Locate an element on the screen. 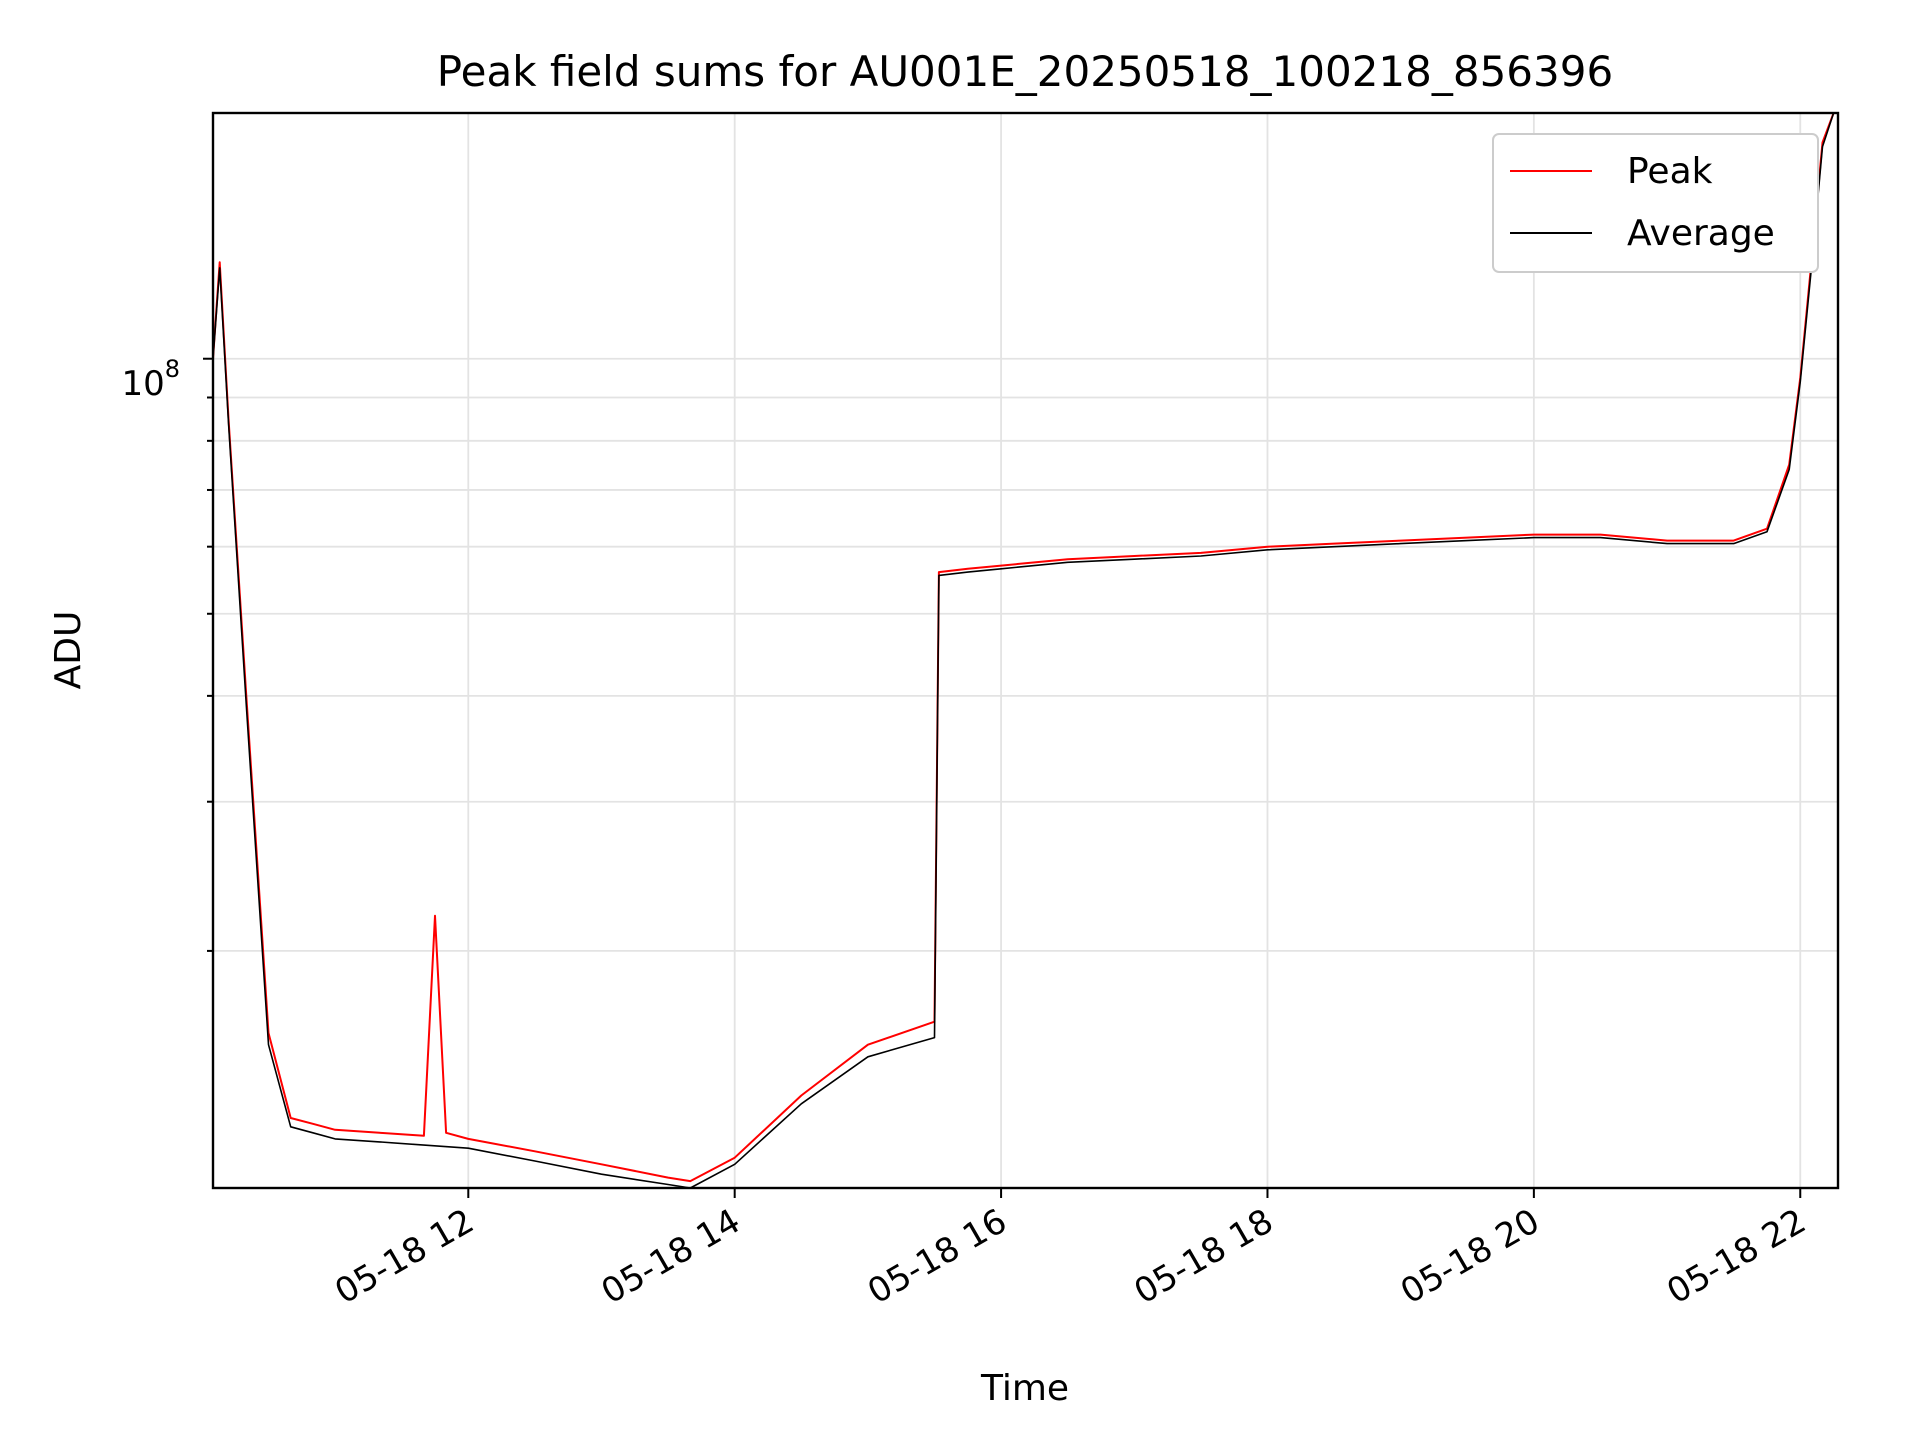 The height and width of the screenshot is (1440, 1920). y-tick-label-base: 10 is located at coordinates (142, 384).